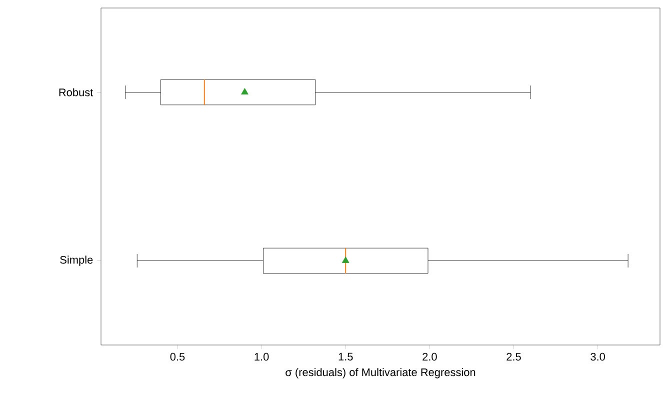  I want to click on x-tick-label: 2.5, so click(513, 356).